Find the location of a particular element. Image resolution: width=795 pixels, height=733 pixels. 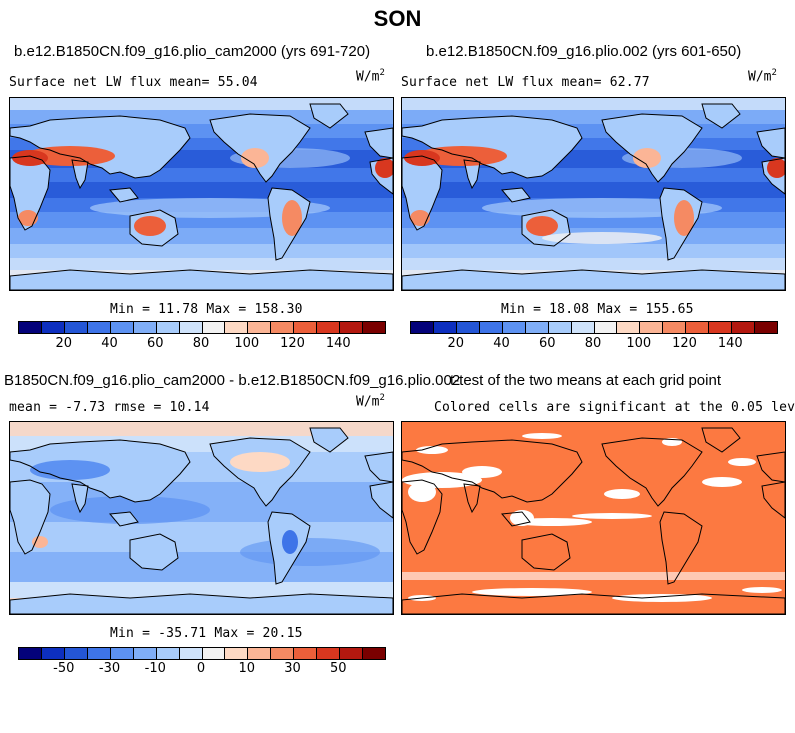

colorbar-tick-label: -10 is located at coordinates (155, 668).